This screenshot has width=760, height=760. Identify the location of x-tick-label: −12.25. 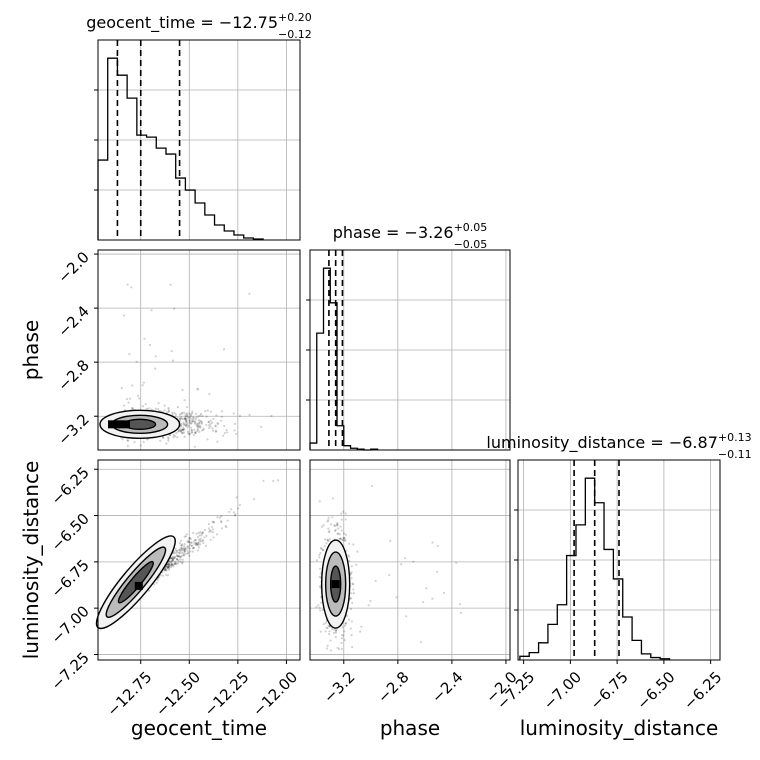
(227, 694).